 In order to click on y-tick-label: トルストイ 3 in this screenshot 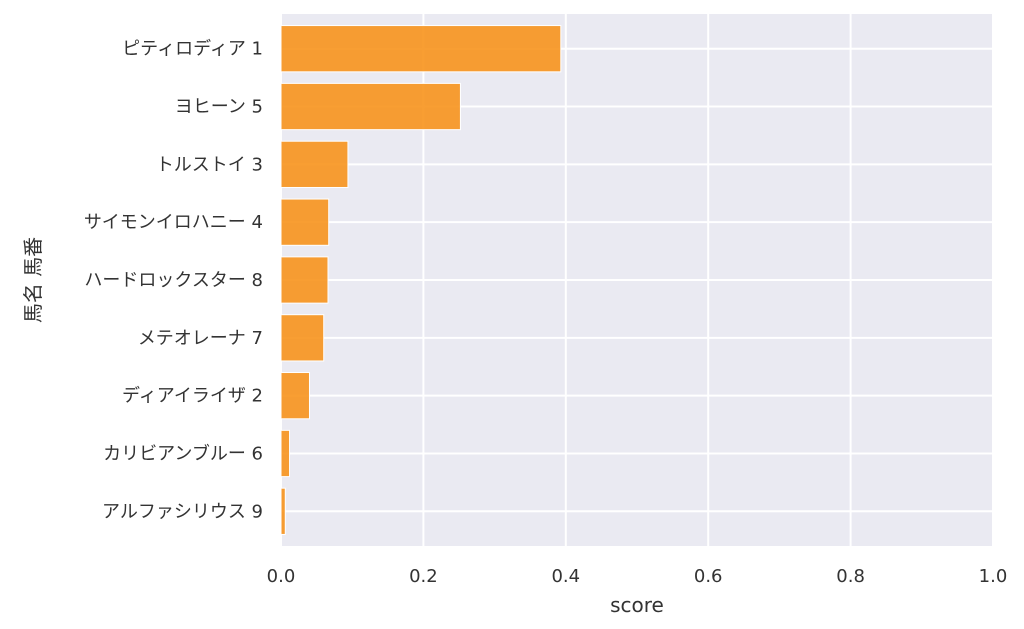, I will do `click(209, 164)`.